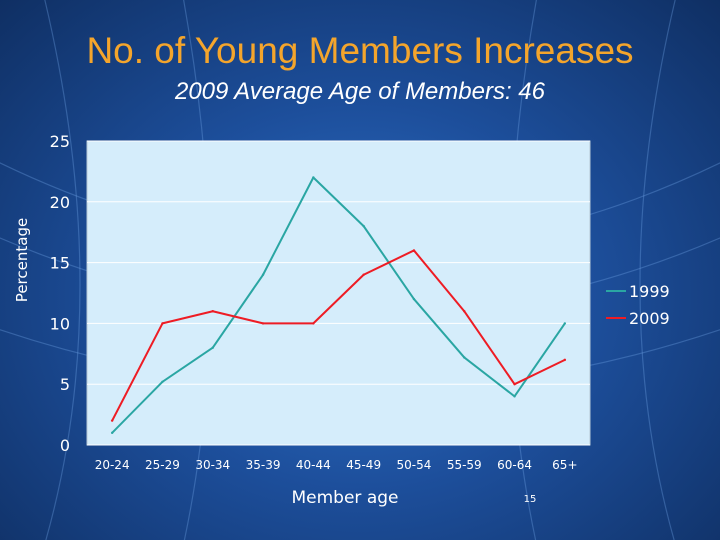  What do you see at coordinates (162, 465) in the screenshot?
I see `x-tick-label: 25-29` at bounding box center [162, 465].